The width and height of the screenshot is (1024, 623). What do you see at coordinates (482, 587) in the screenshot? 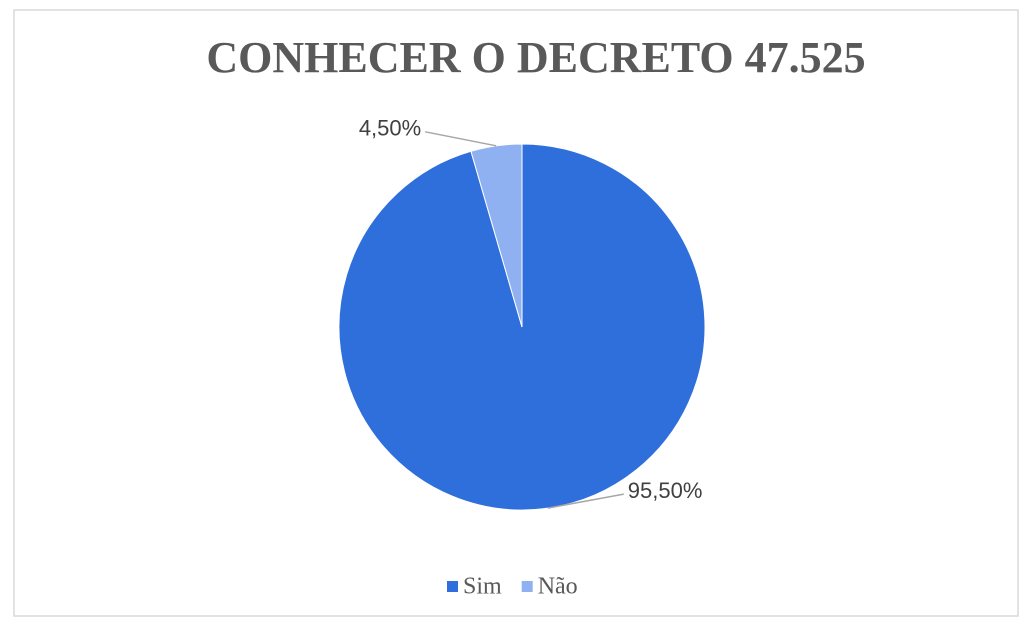
I see `legend-label: Sim` at bounding box center [482, 587].